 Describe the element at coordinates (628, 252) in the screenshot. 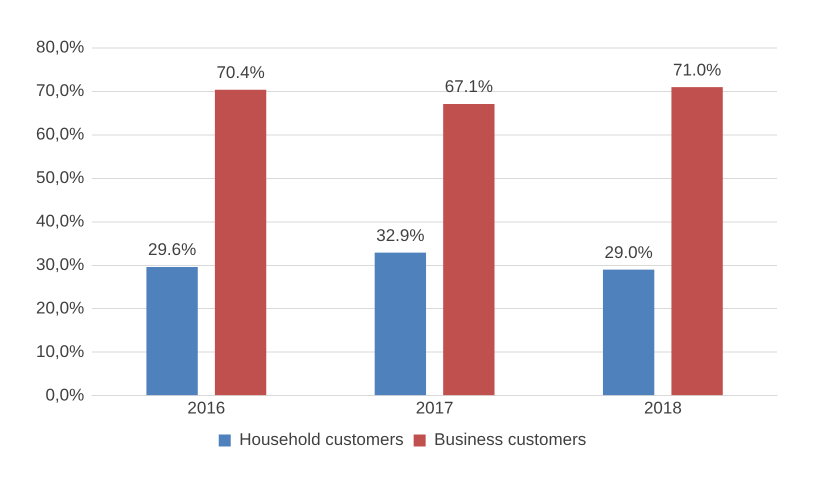

I see `data-label: 29.0%` at that location.